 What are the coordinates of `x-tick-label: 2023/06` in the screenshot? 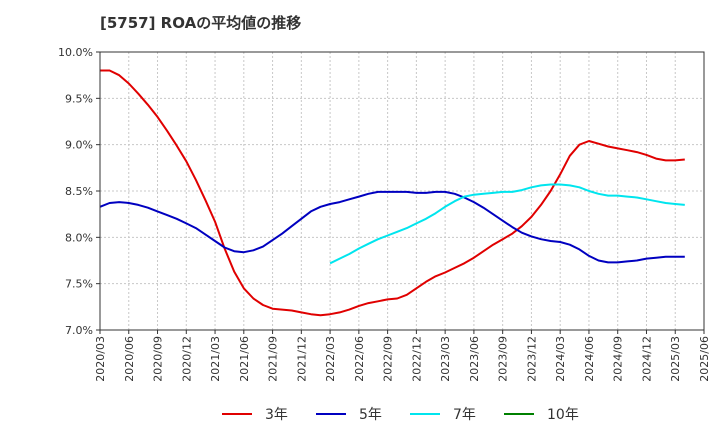 It's located at (474, 359).